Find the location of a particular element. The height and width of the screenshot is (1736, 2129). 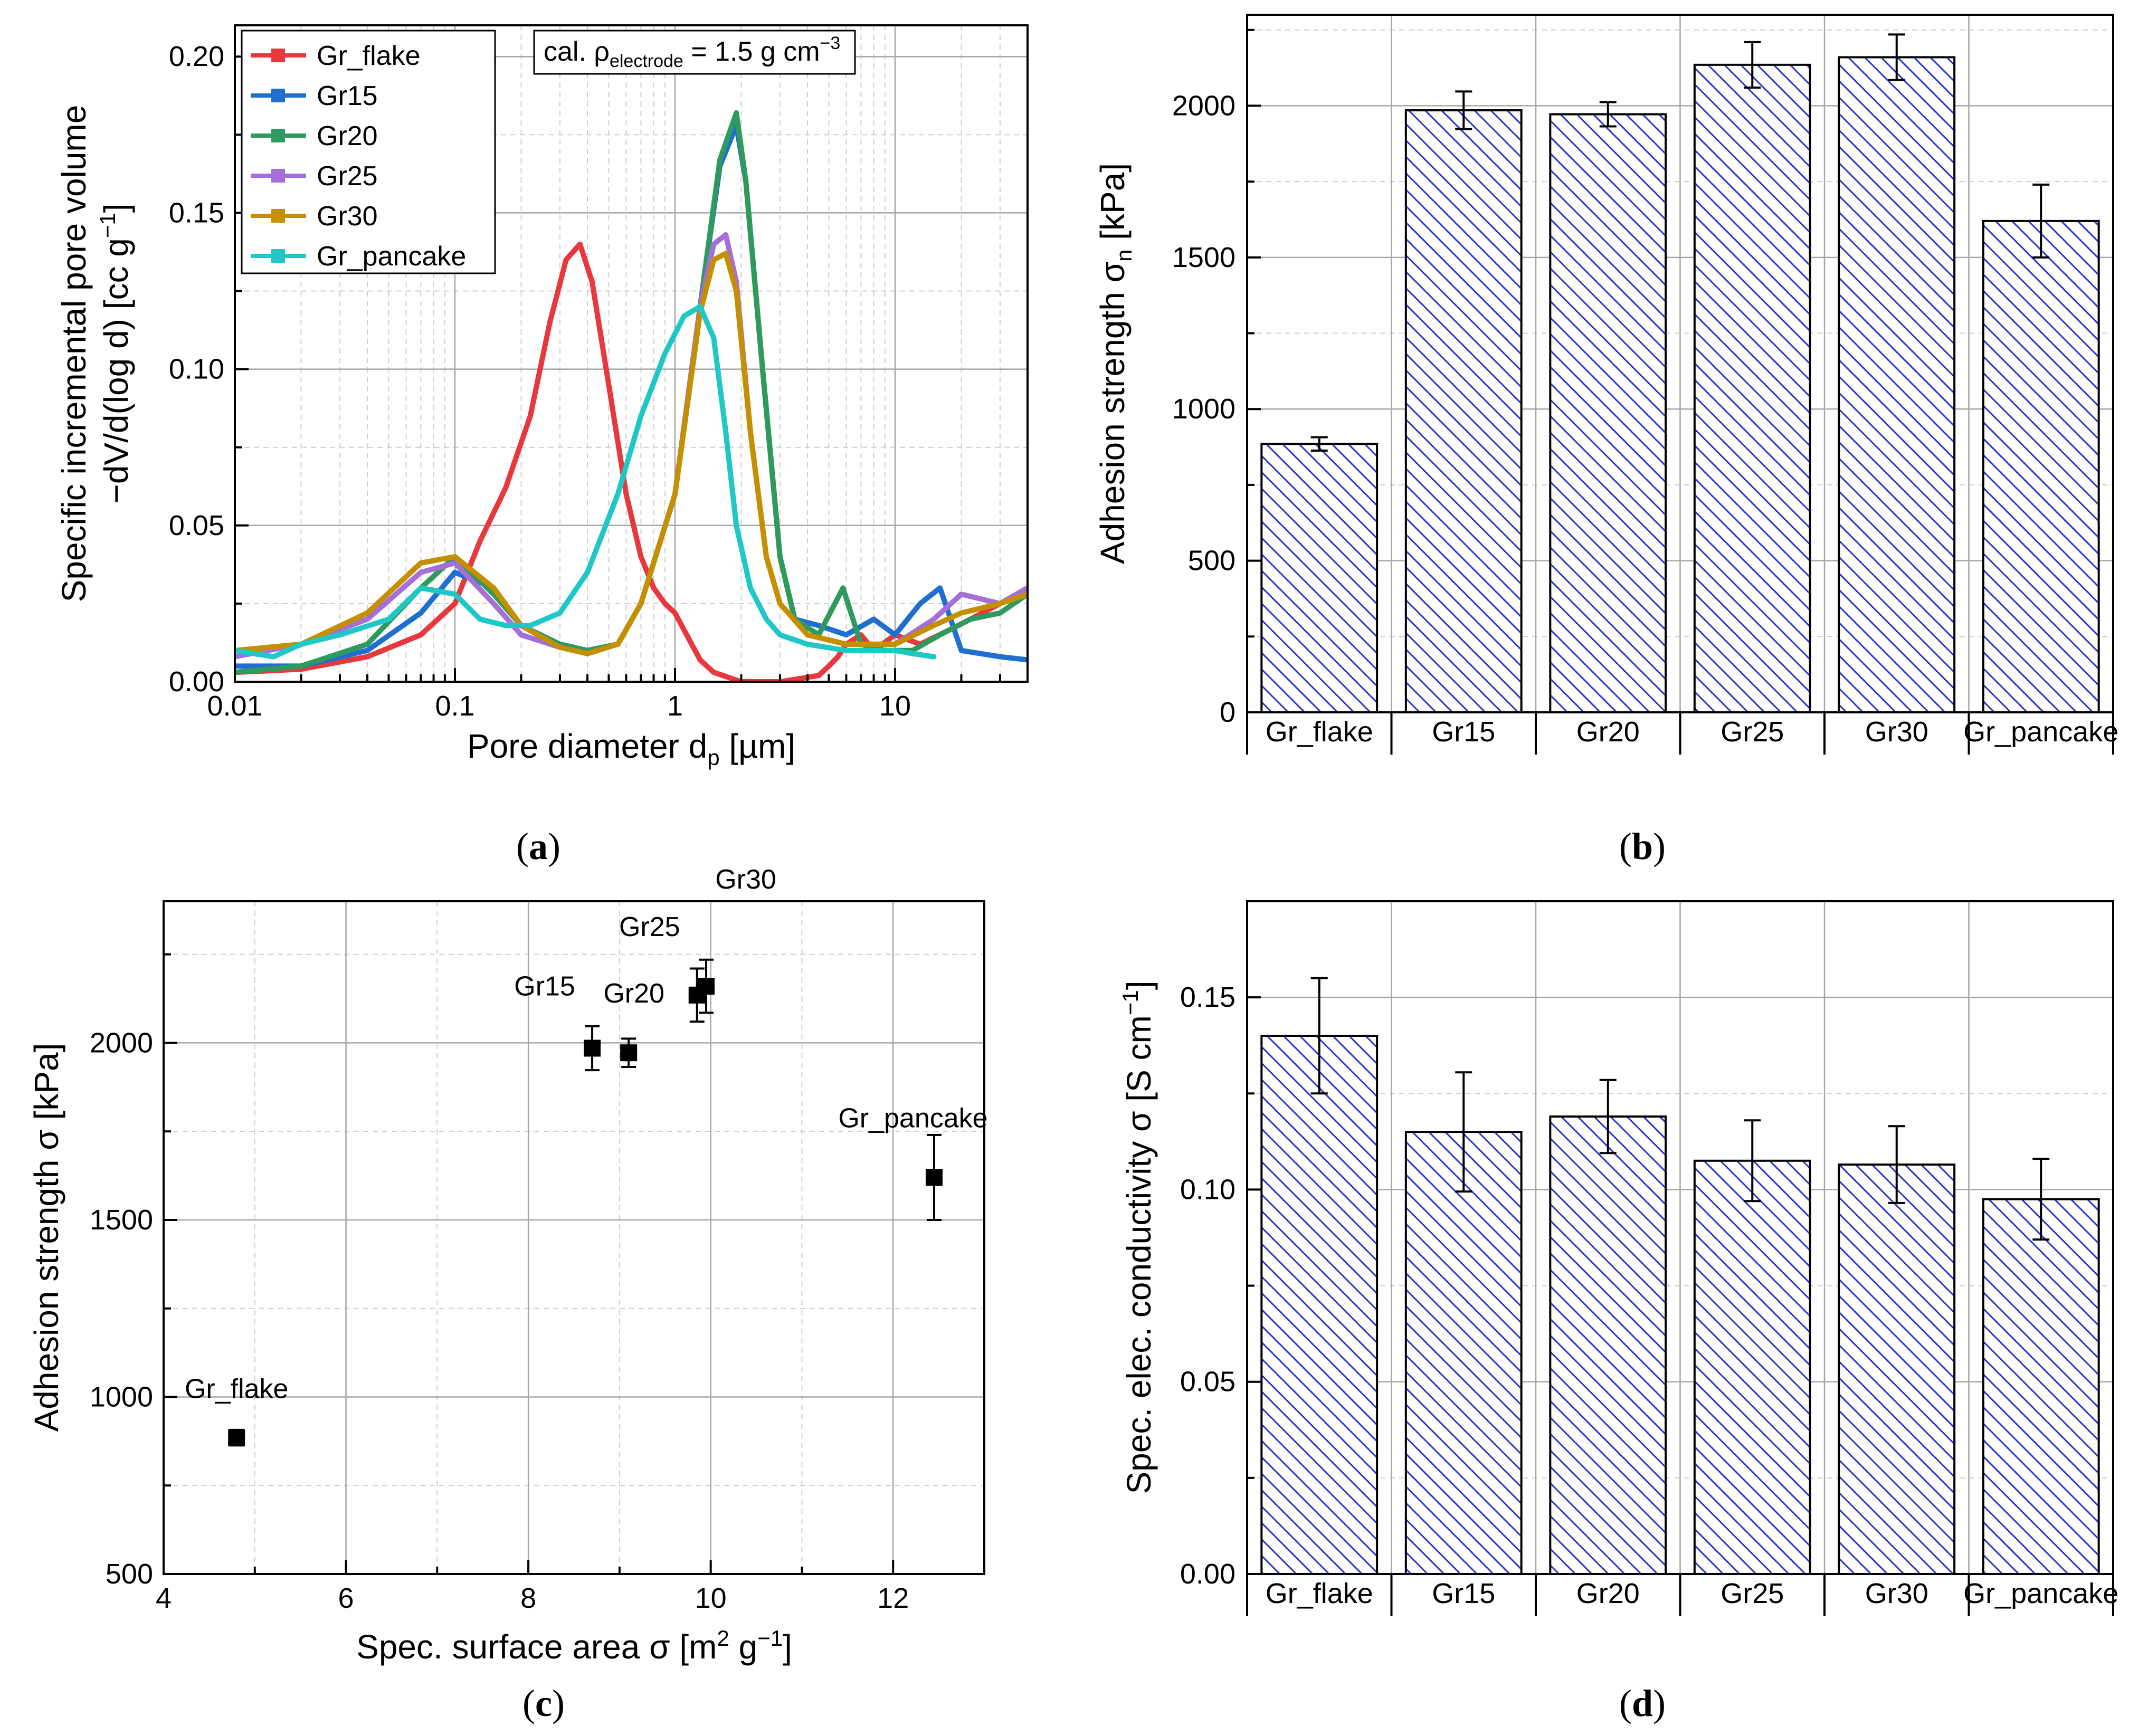

legend-label: Gr30 is located at coordinates (347, 216).